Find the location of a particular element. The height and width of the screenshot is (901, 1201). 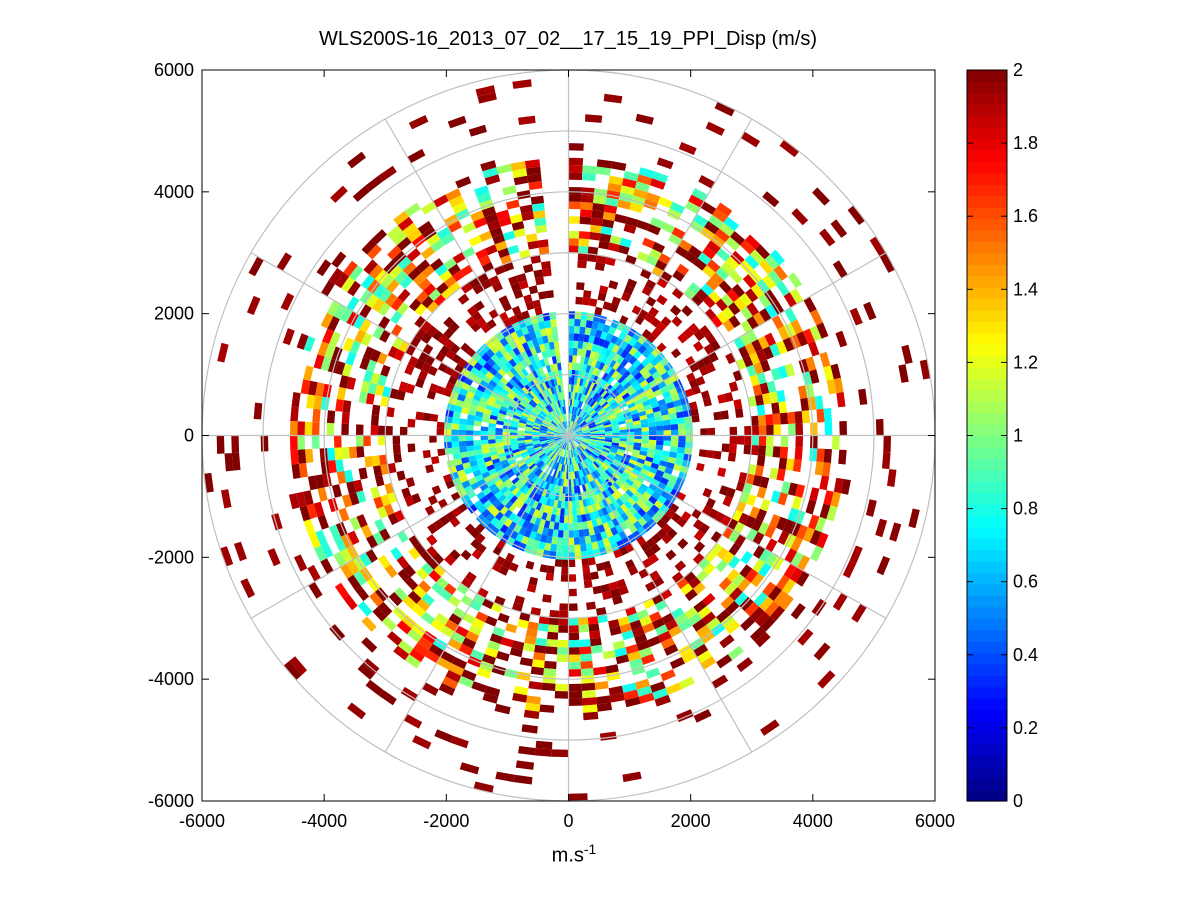

colorbar-tick-label: 1.2 is located at coordinates (1025, 362).